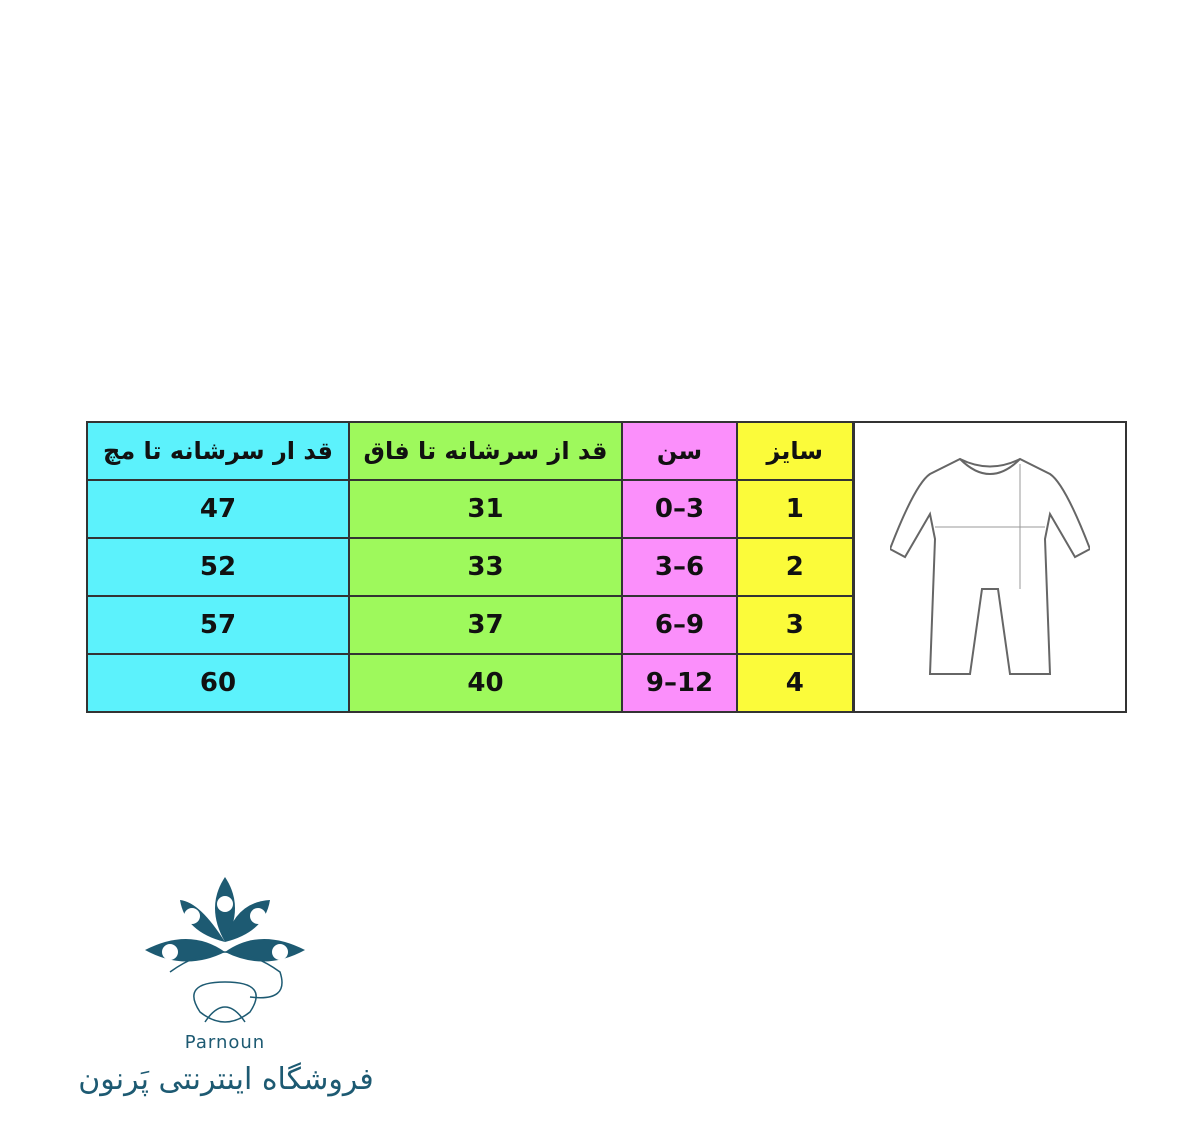 The width and height of the screenshot is (1200, 1123). I want to click on romper-diagram, so click(989, 567).